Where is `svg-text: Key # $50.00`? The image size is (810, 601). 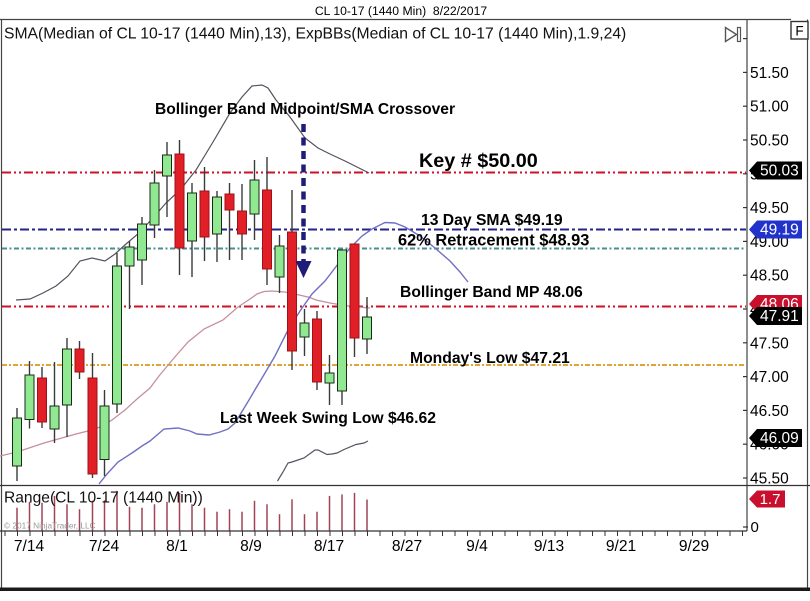
svg-text: Key # $50.00 is located at coordinates (478, 161).